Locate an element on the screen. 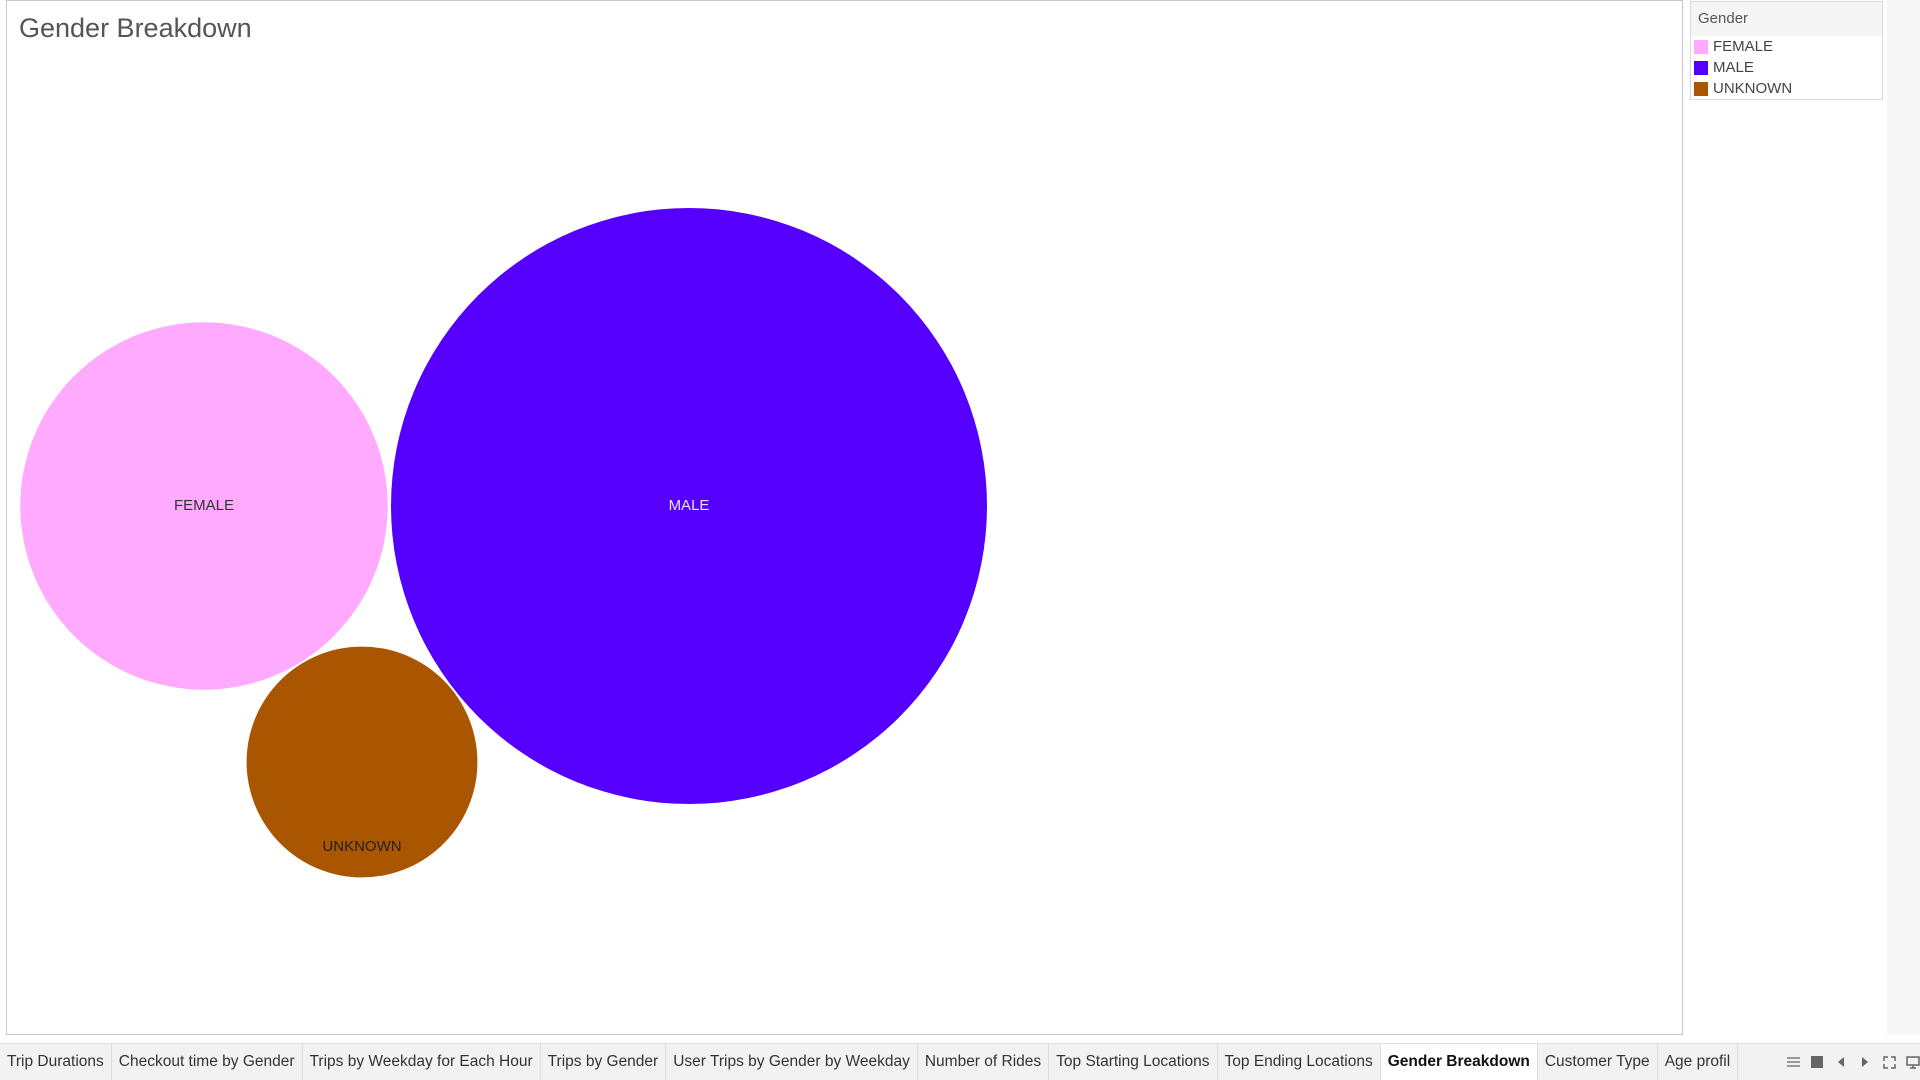 The height and width of the screenshot is (1080, 1920). fullscreen-icon is located at coordinates (1889, 1062).